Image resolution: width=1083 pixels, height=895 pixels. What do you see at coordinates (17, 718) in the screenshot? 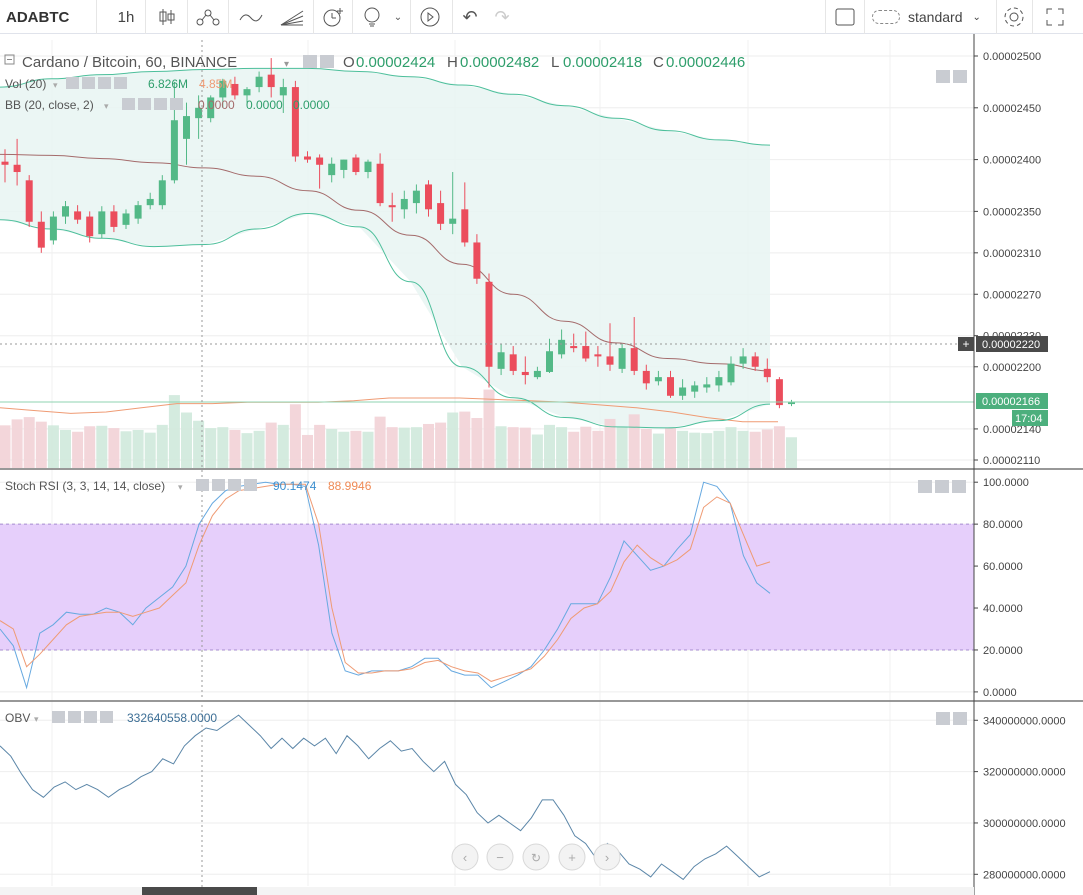
I see `obv-legend-label: OBV` at bounding box center [17, 718].